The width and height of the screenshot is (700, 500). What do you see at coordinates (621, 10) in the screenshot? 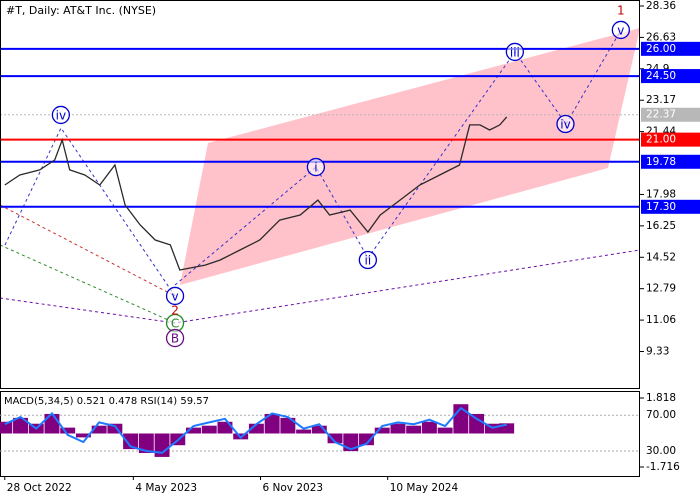
I see `wave-label: 1` at bounding box center [621, 10].